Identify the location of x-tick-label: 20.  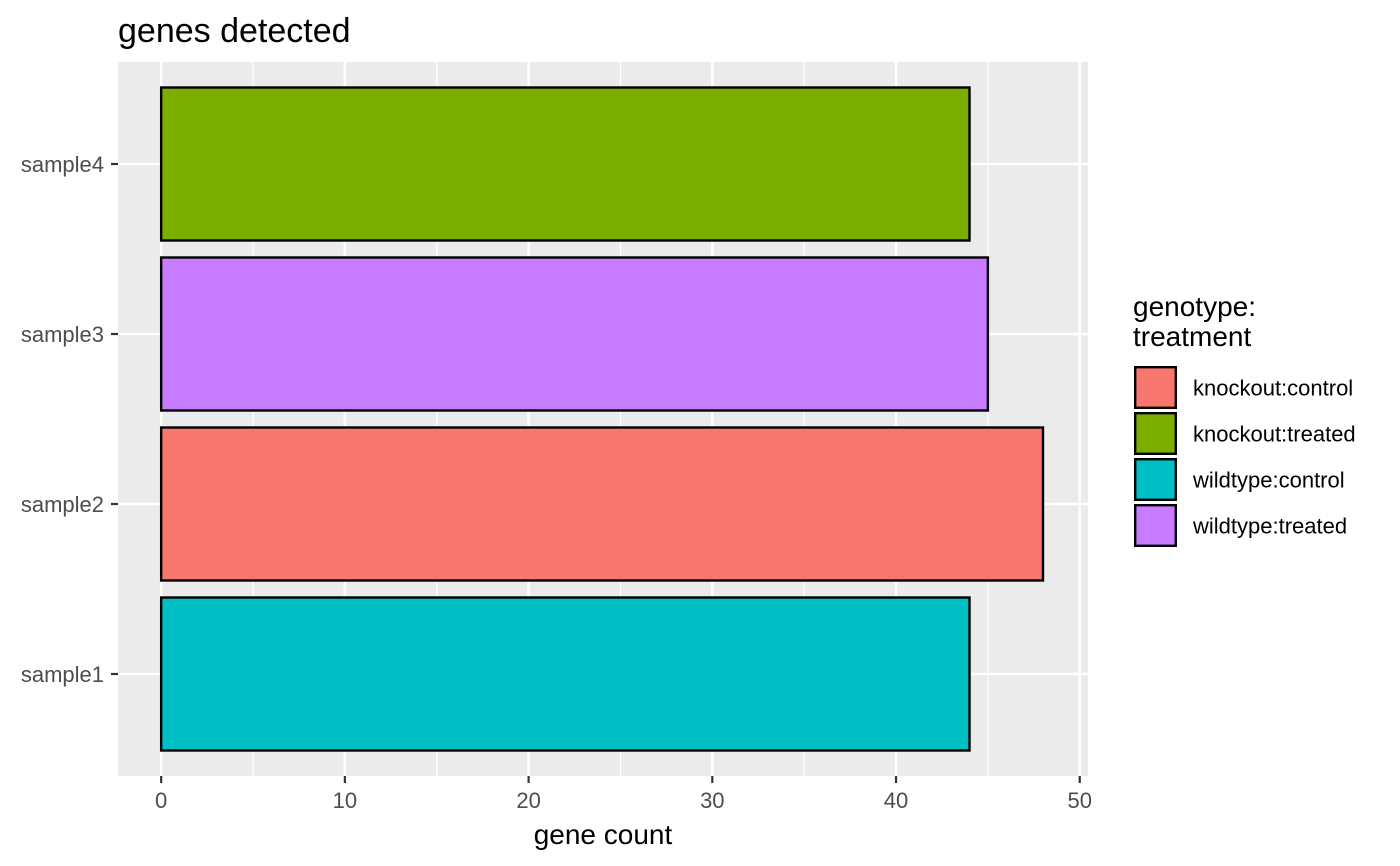
(528, 800).